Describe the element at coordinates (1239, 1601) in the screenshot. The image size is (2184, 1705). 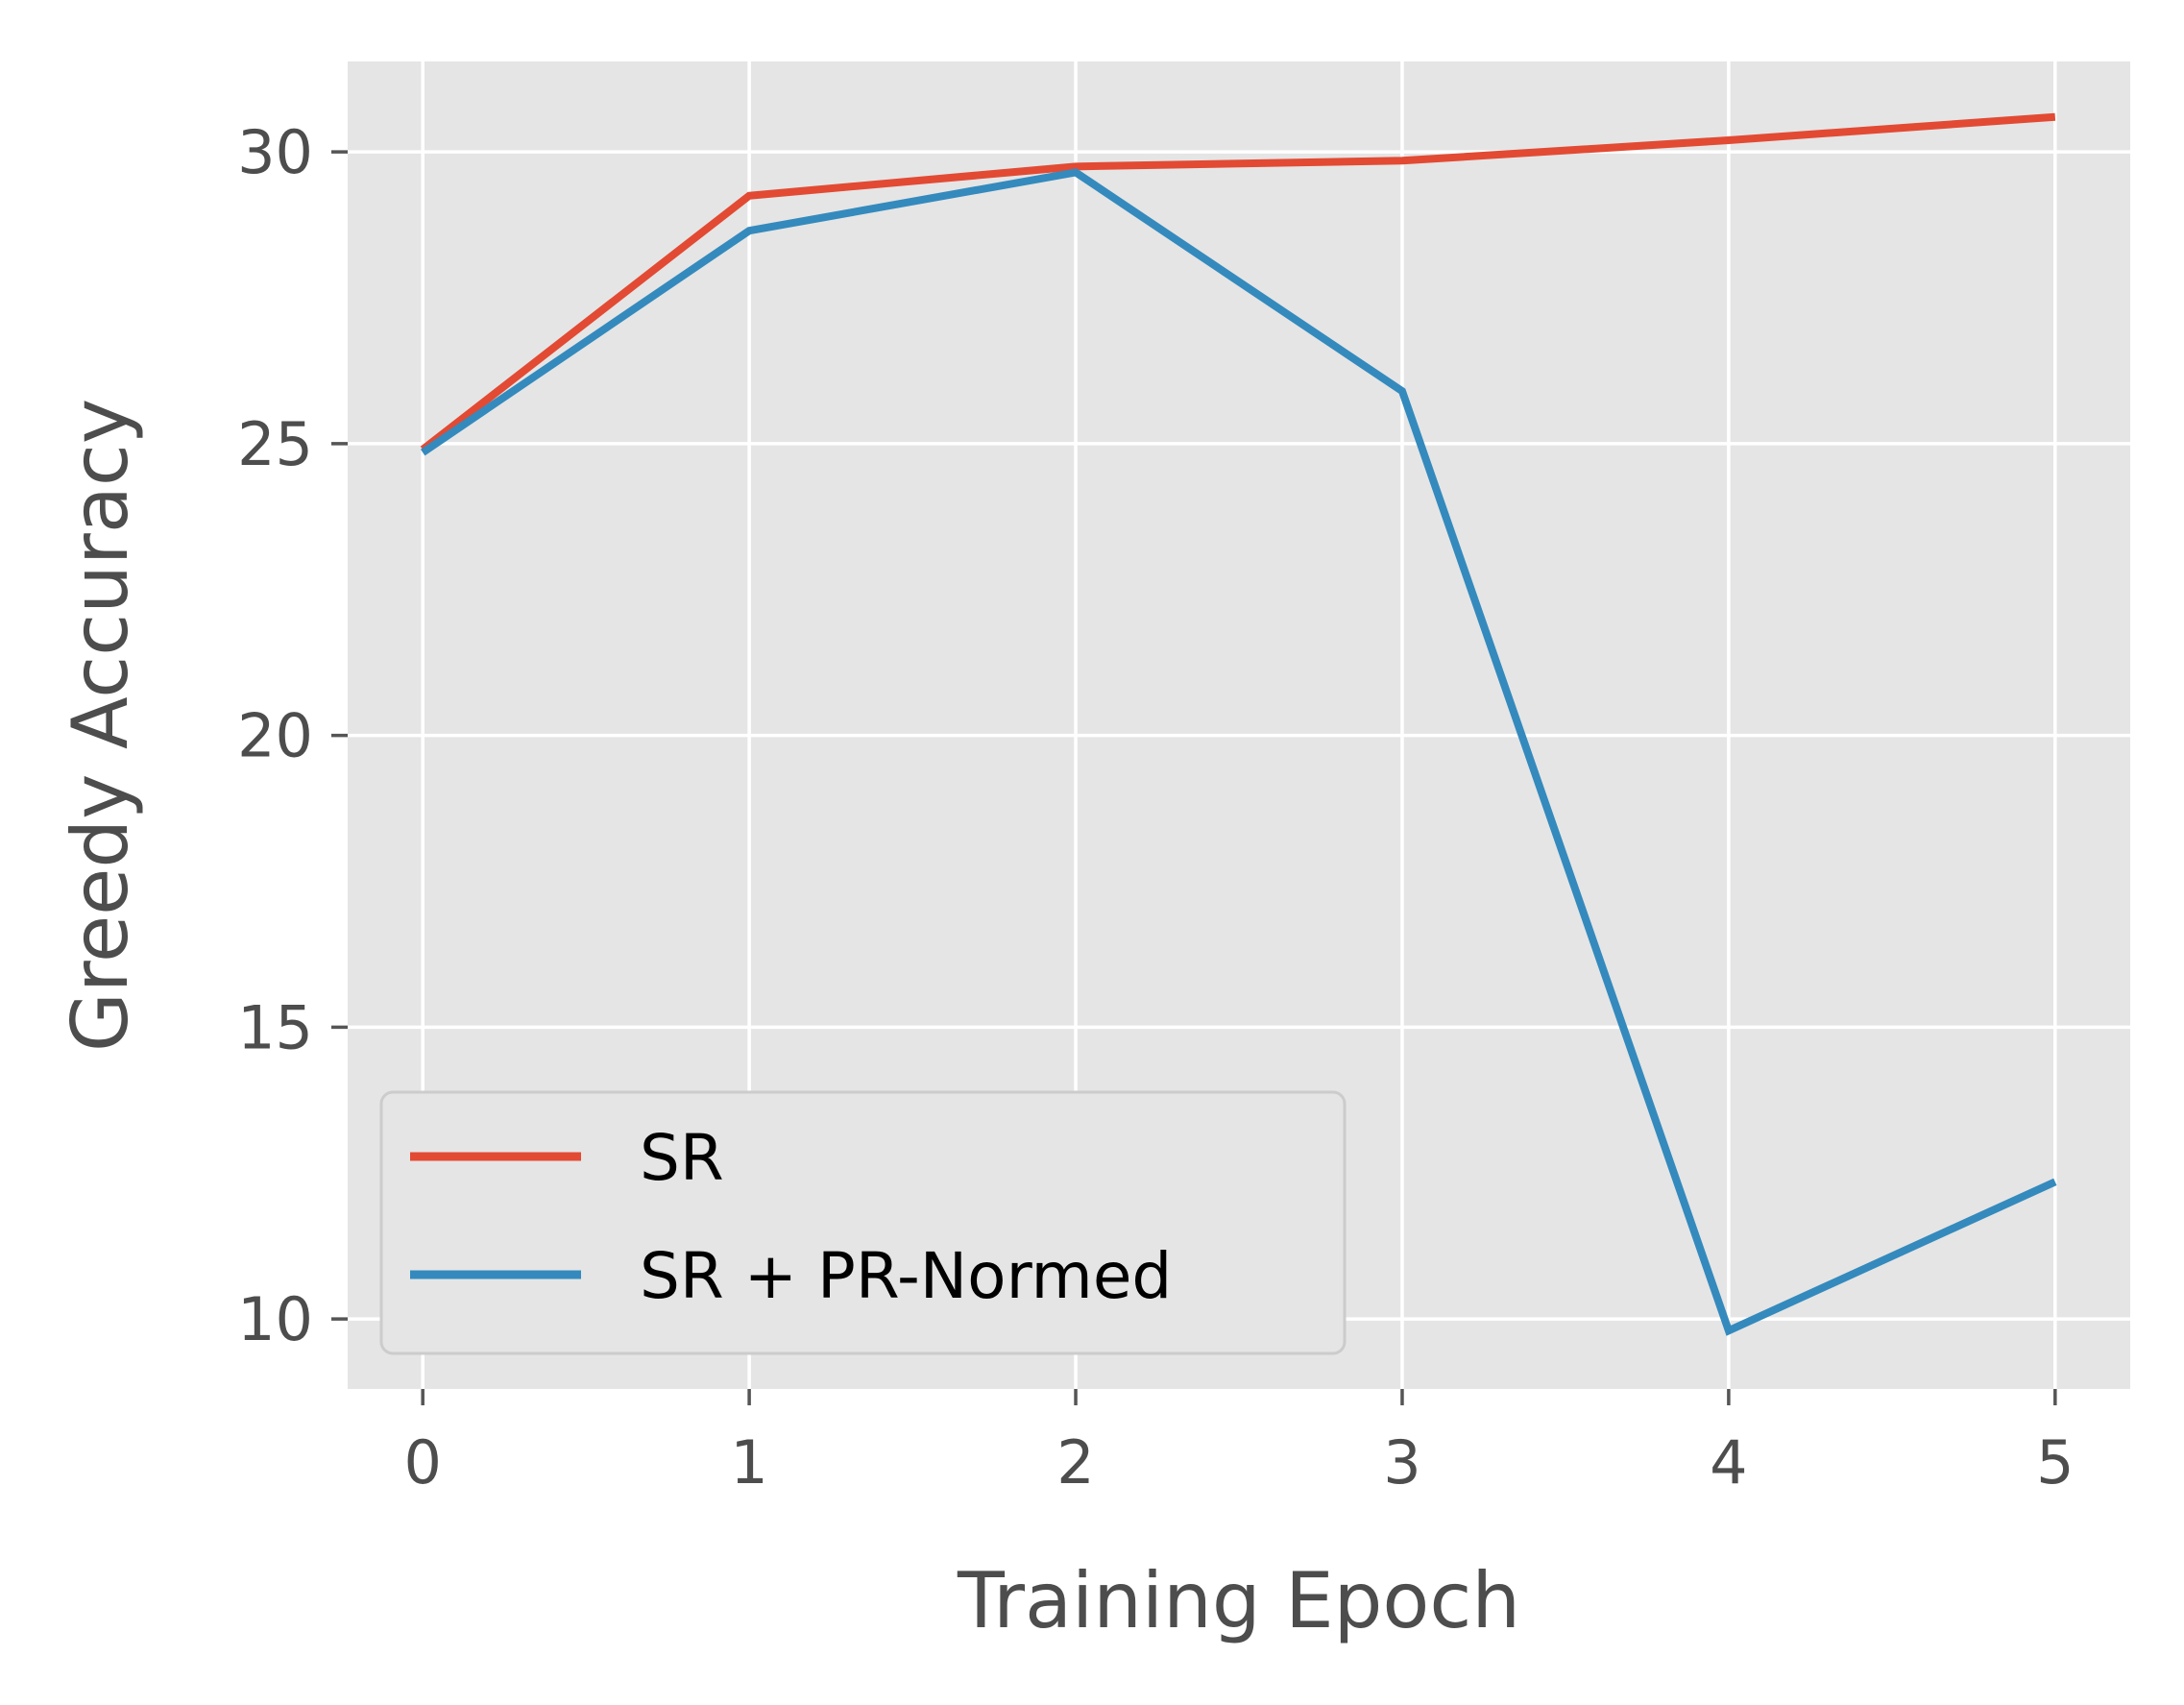
I see `x-axis-label: Training Epoch` at that location.